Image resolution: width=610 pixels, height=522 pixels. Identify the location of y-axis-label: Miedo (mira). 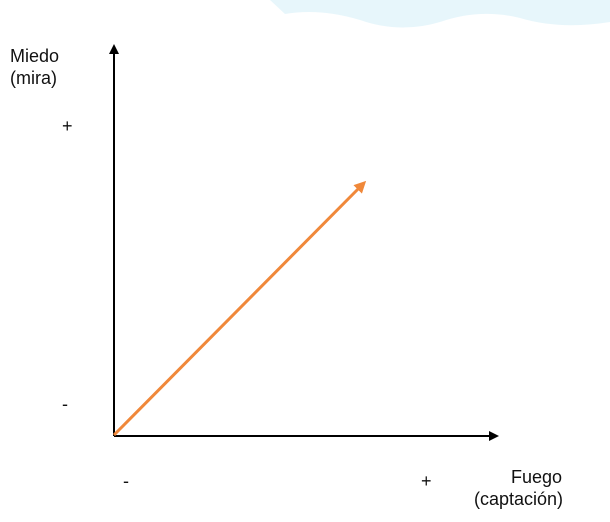
(34, 67).